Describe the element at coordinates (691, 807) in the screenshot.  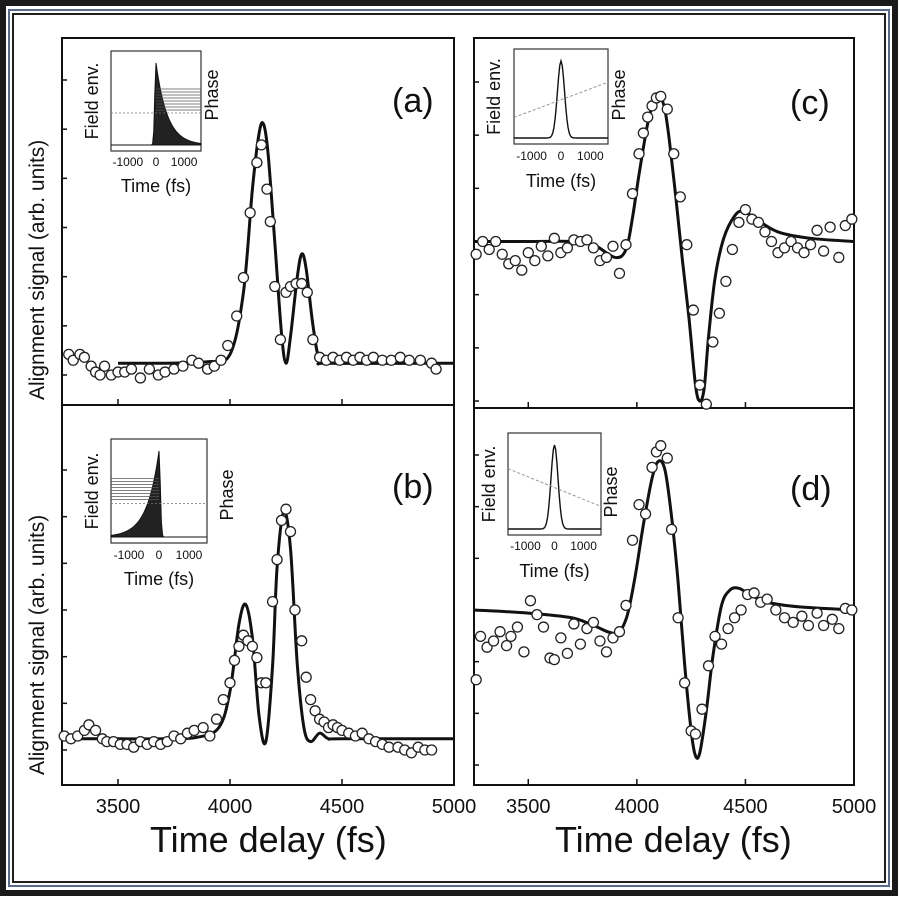
I see `x-tick-labels-right: 3500 4000 4500 5000` at that location.